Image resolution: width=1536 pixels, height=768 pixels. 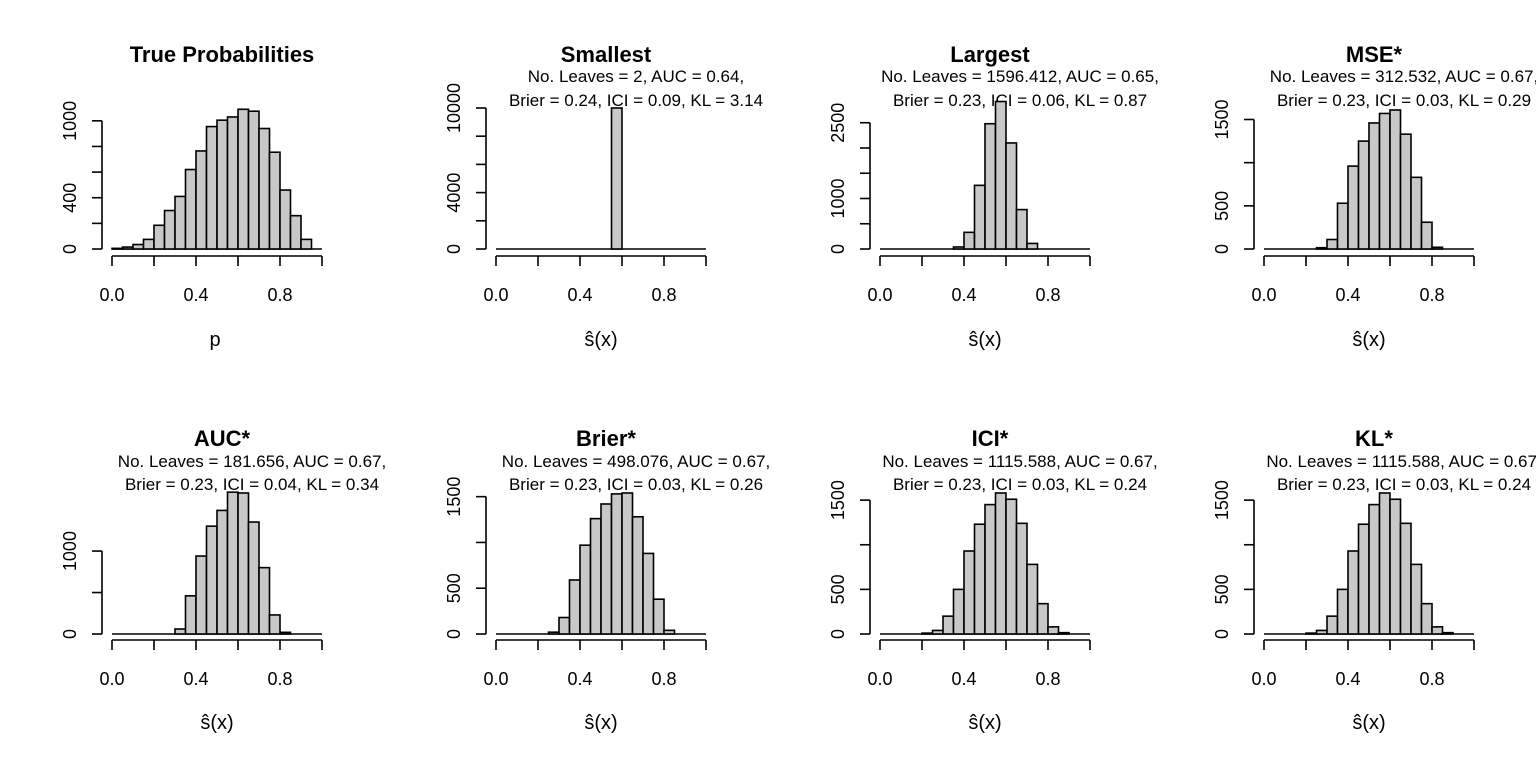 What do you see at coordinates (636, 76) in the screenshot?
I see `panel-subtitle-line: No. Leaves = 2, AUC = 0.64,` at bounding box center [636, 76].